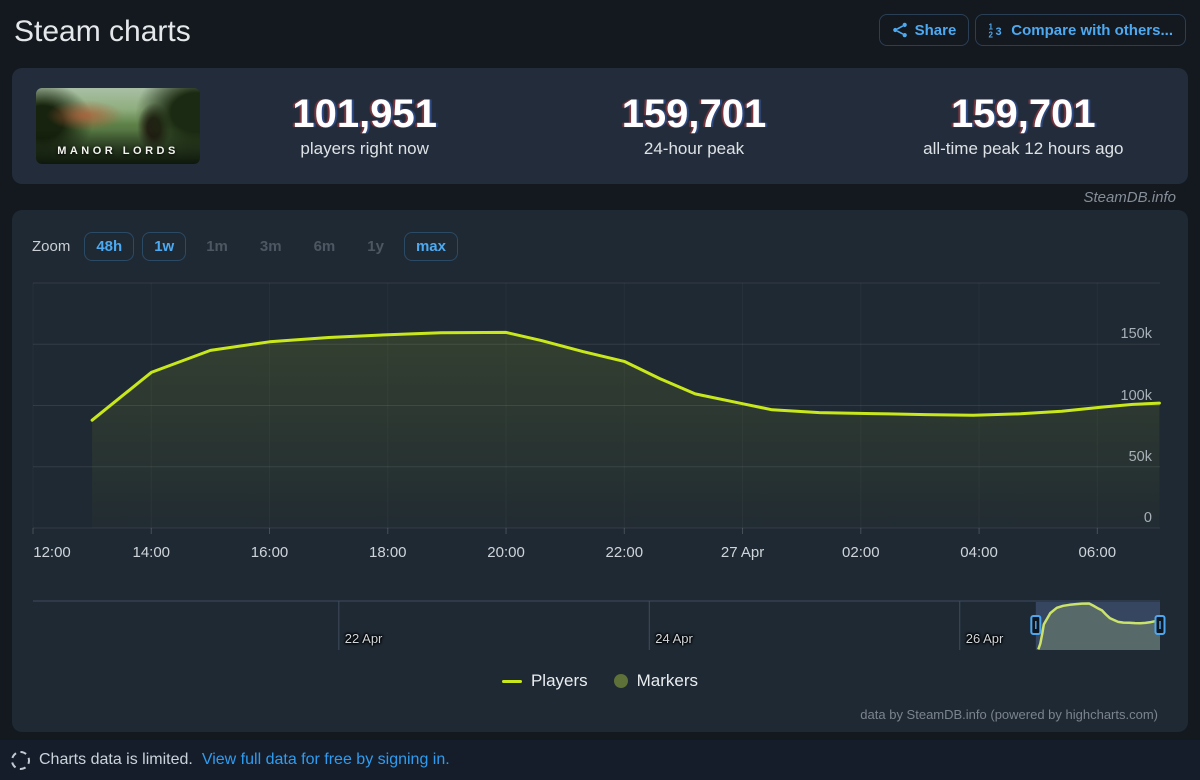  Describe the element at coordinates (164, 246) in the screenshot. I see `zoom-option-1w: 1w` at that location.